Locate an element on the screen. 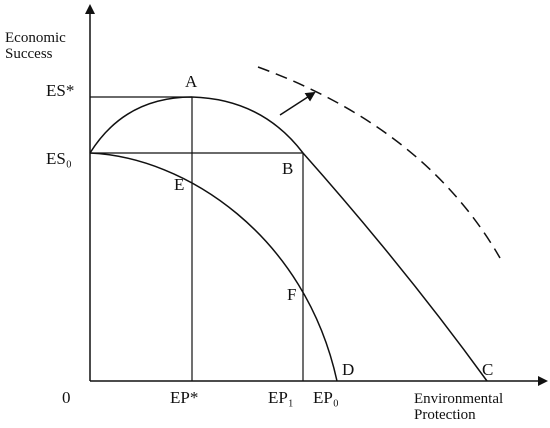 The image size is (550, 428). point-label: F is located at coordinates (291, 294).